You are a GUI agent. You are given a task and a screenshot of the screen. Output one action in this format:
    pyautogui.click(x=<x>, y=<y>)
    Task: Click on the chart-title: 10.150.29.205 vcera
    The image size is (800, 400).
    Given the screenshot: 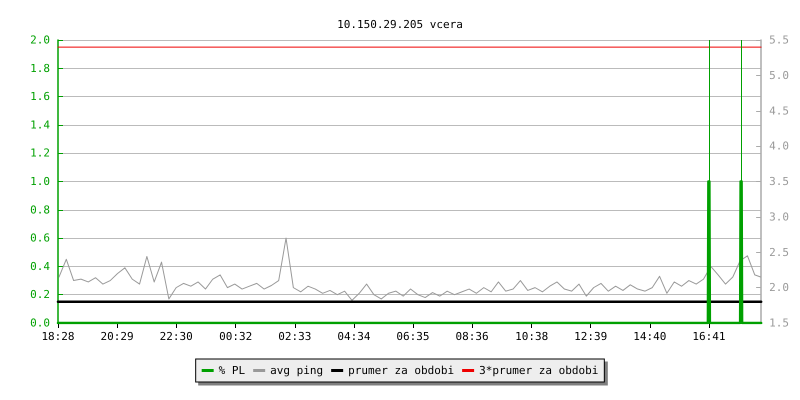 What is the action you would take?
    pyautogui.click(x=400, y=24)
    